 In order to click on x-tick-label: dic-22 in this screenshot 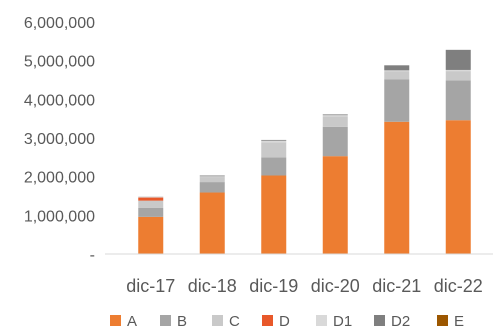, I will do `click(458, 286)`.